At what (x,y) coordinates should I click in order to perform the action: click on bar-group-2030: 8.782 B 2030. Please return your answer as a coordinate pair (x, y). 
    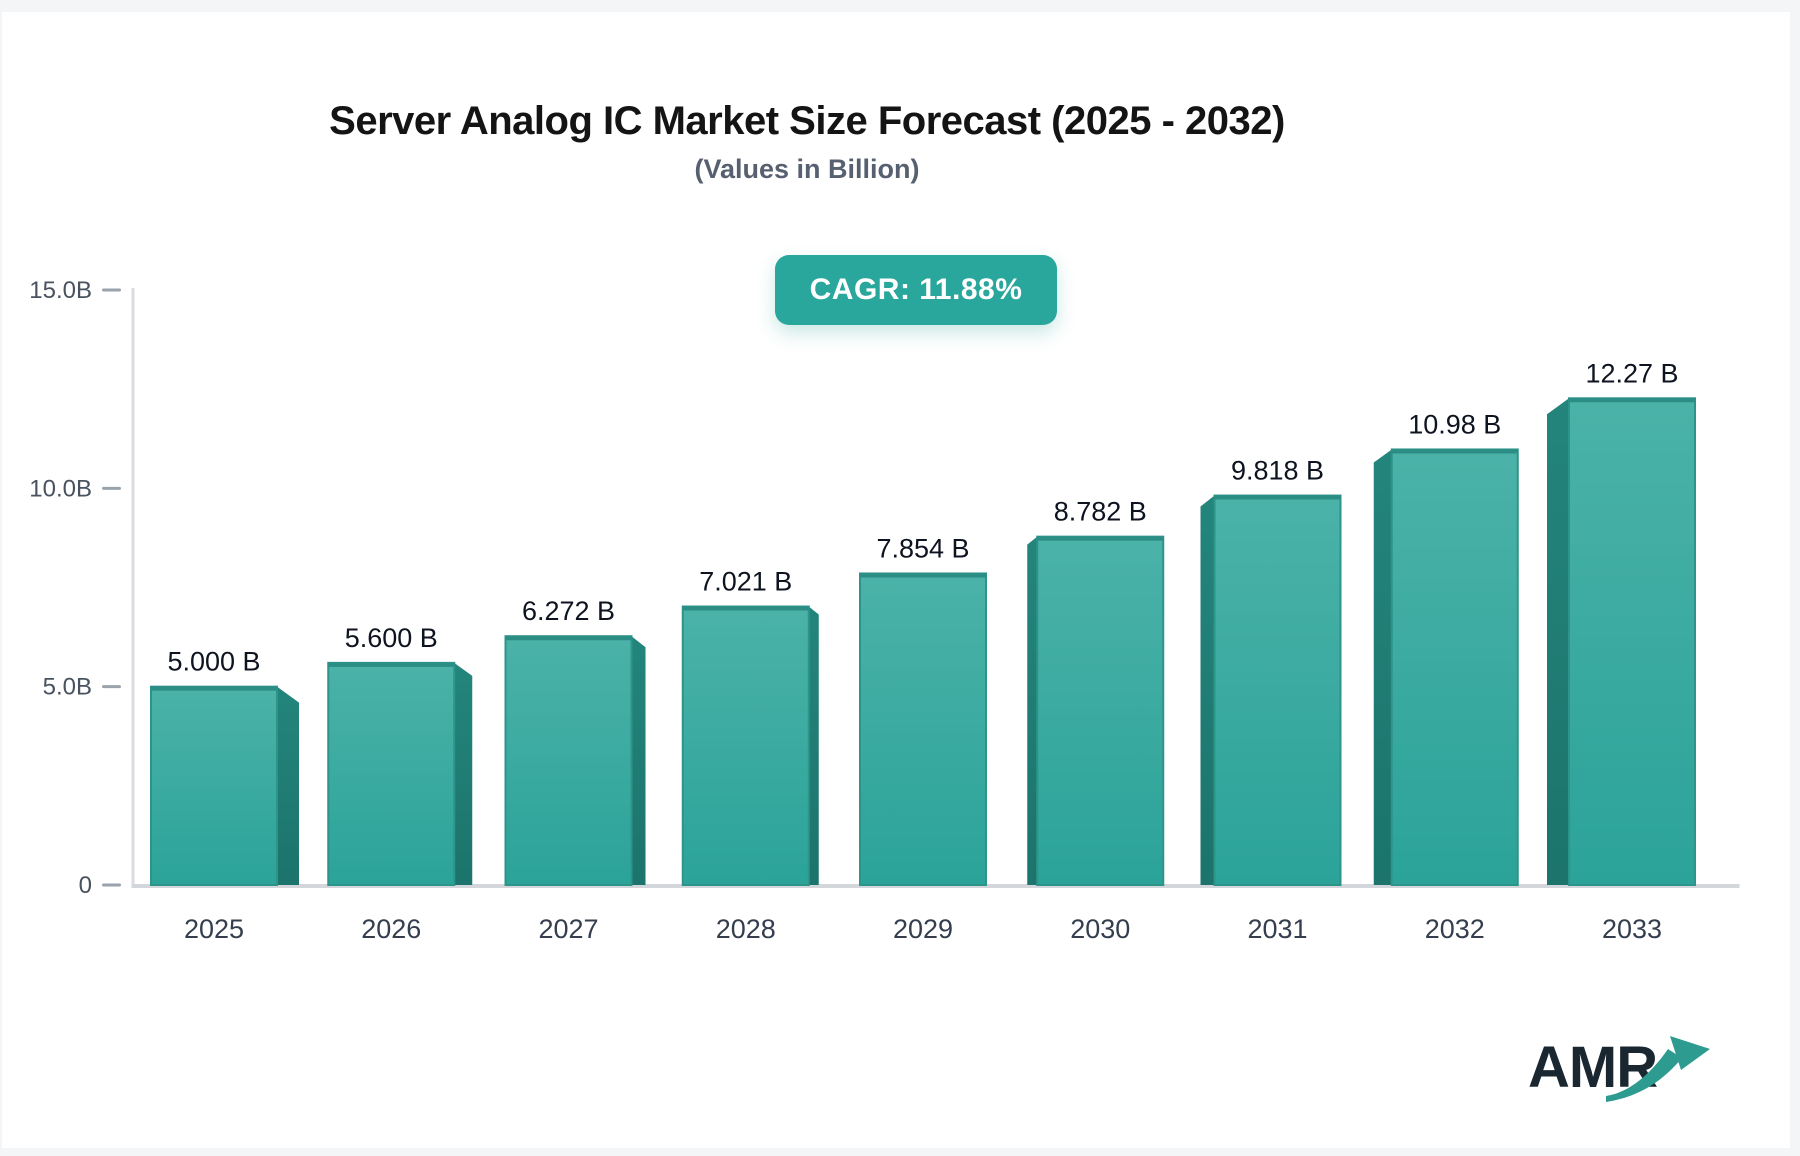
    Looking at the image, I should click on (1096, 720).